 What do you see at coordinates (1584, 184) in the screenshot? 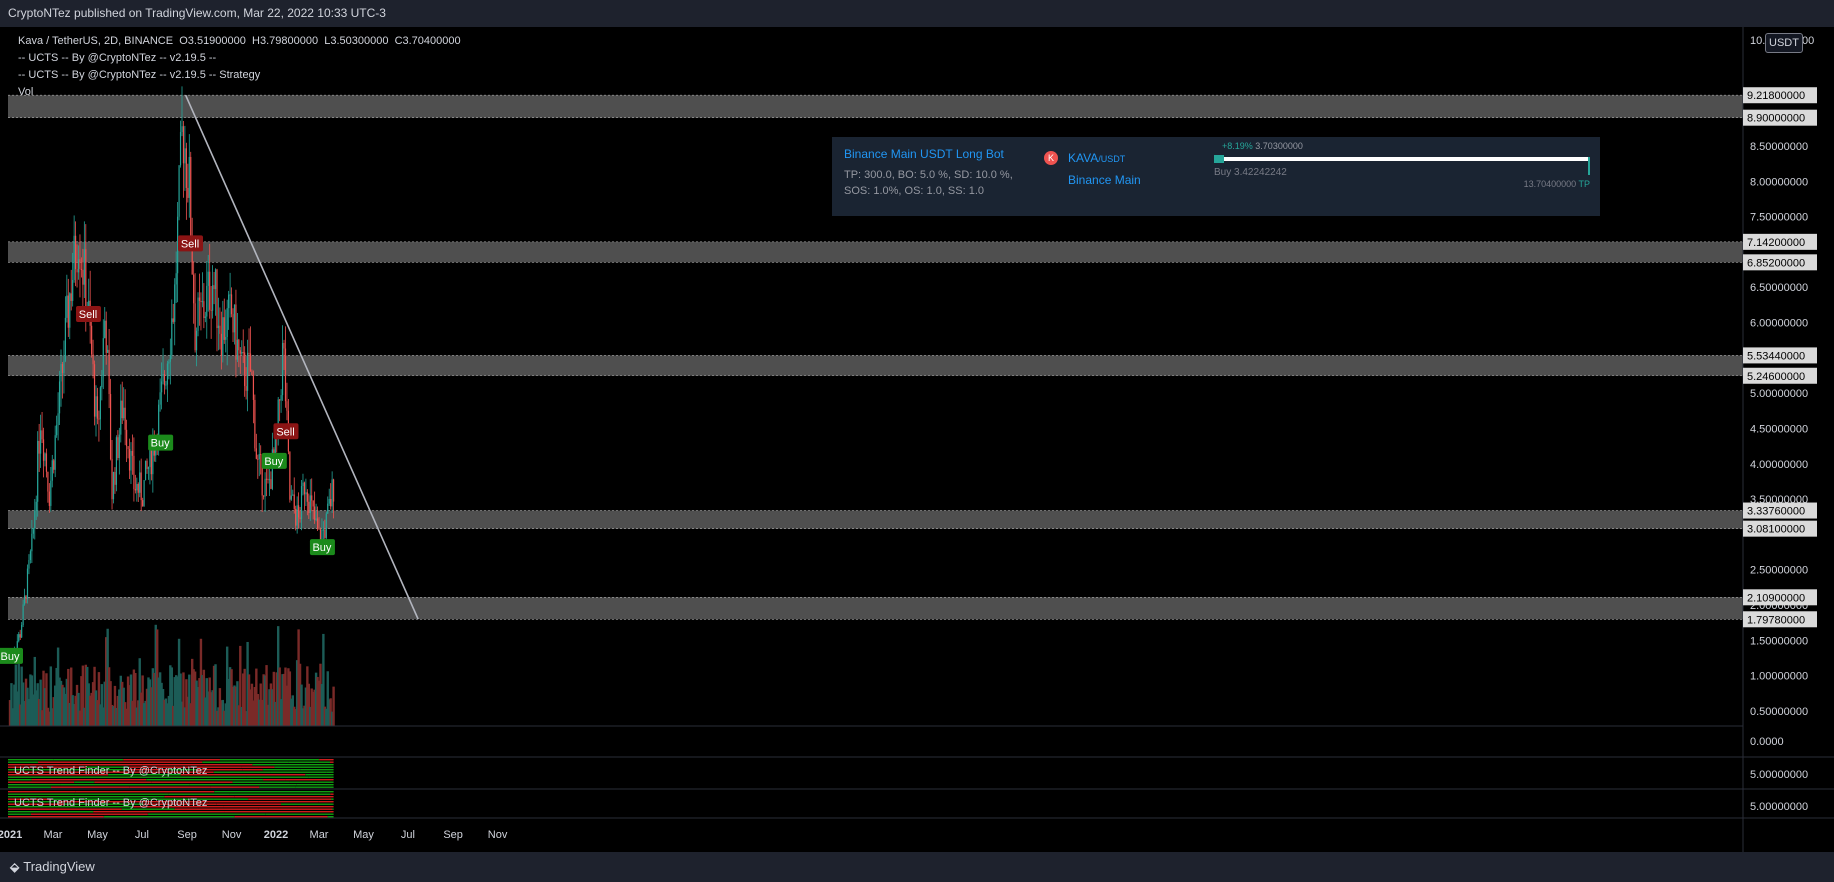
I see `tp-label: TP` at bounding box center [1584, 184].